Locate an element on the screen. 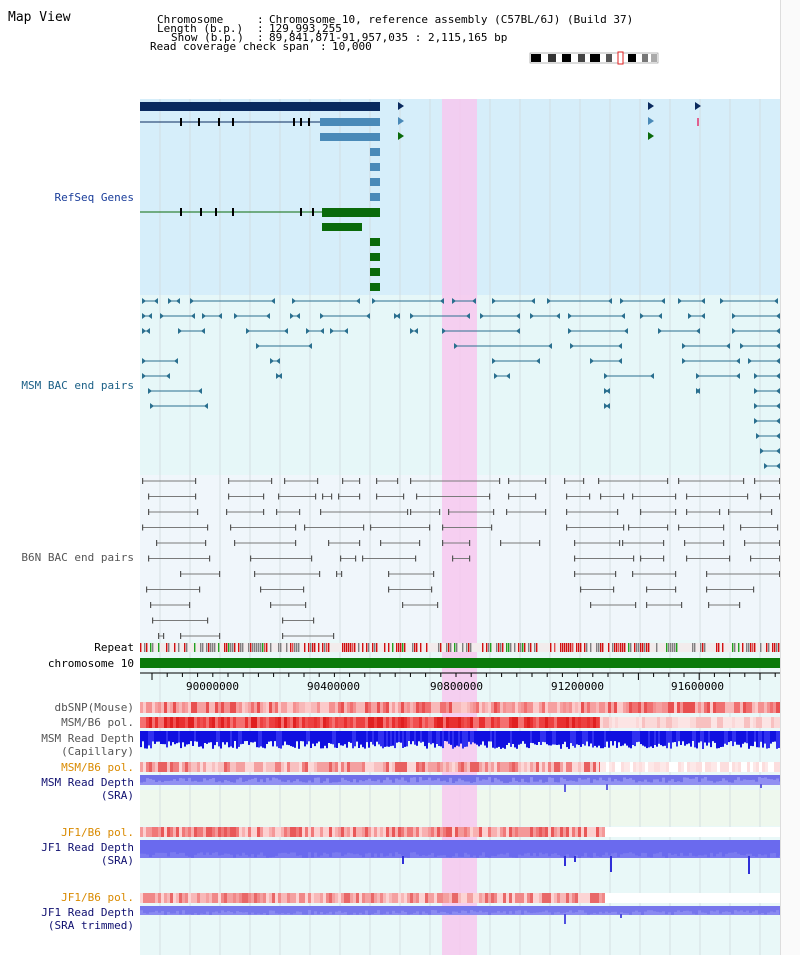 This screenshot has width=800, height=955. gene-feature is located at coordinates (375, 242).